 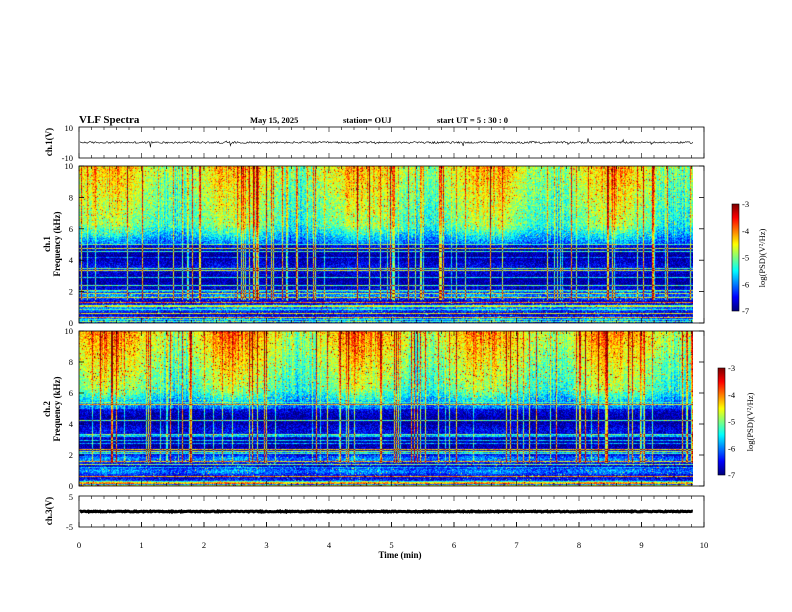 I want to click on ch1-colorbar-frame, so click(x=735, y=257).